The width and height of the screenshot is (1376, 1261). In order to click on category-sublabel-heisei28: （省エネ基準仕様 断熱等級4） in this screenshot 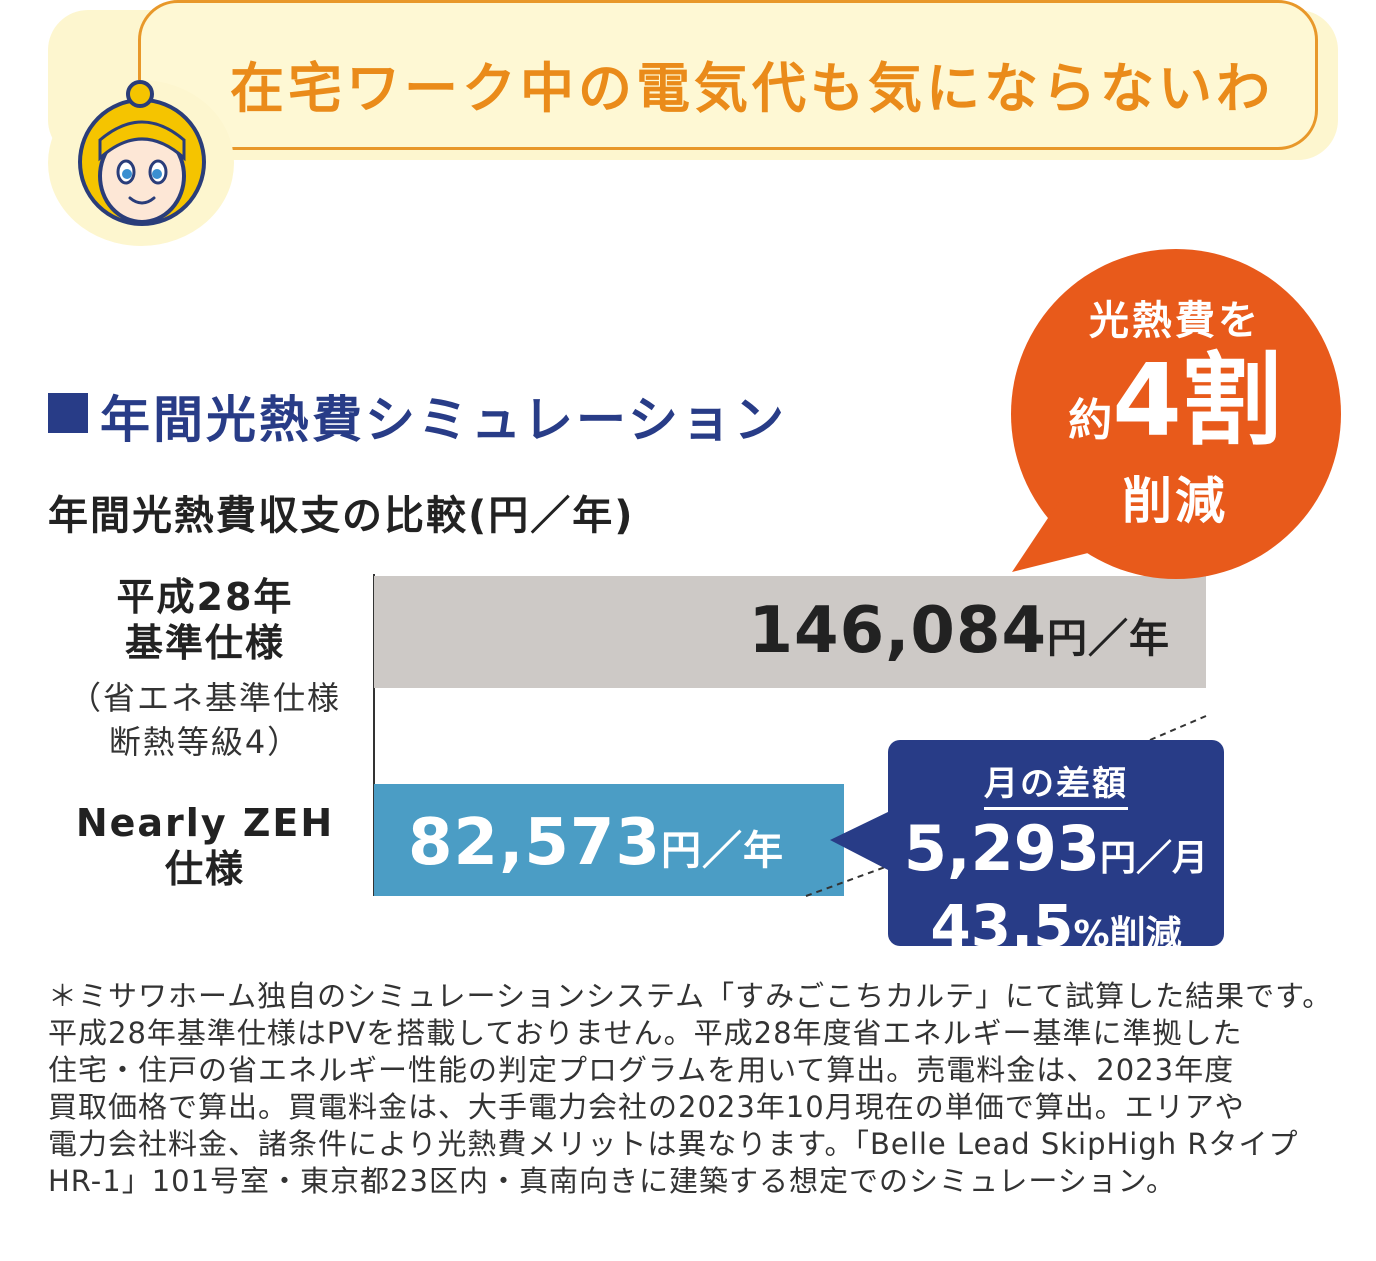, I will do `click(205, 720)`.